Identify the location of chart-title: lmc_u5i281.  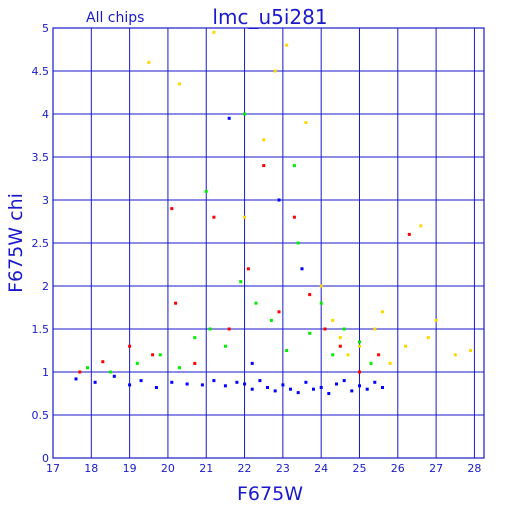
(269, 17).